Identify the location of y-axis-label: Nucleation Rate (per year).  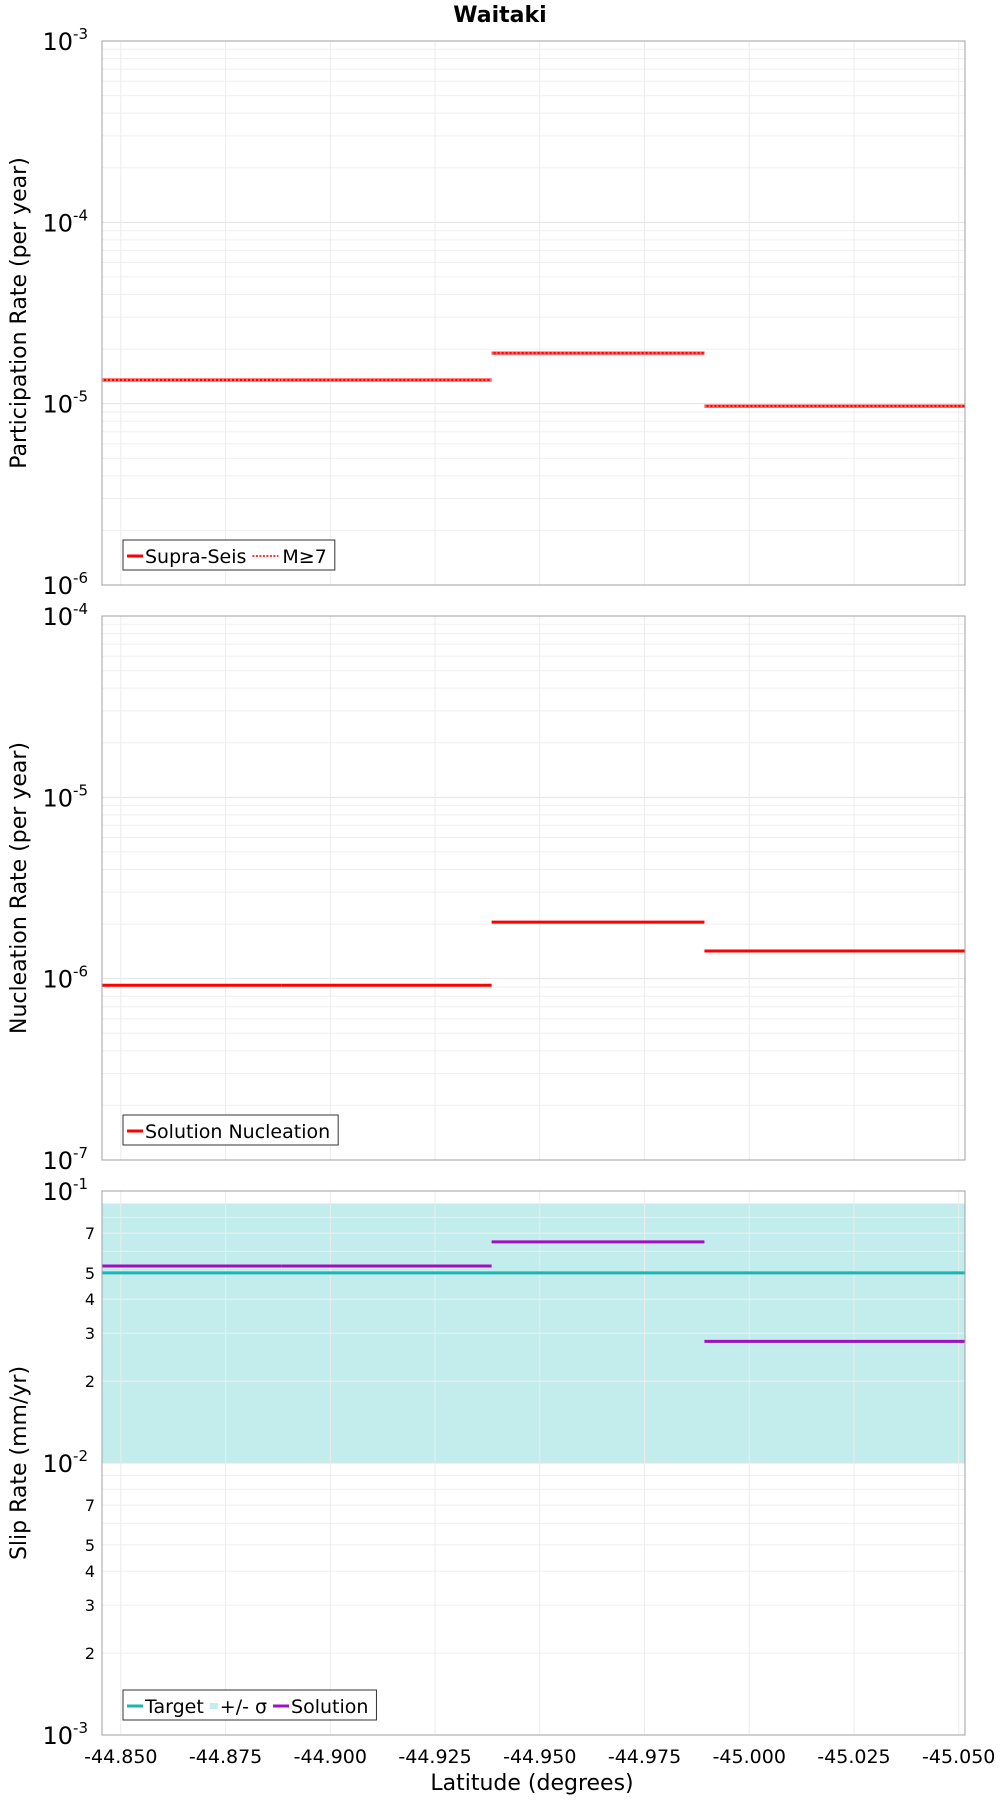
(19, 888).